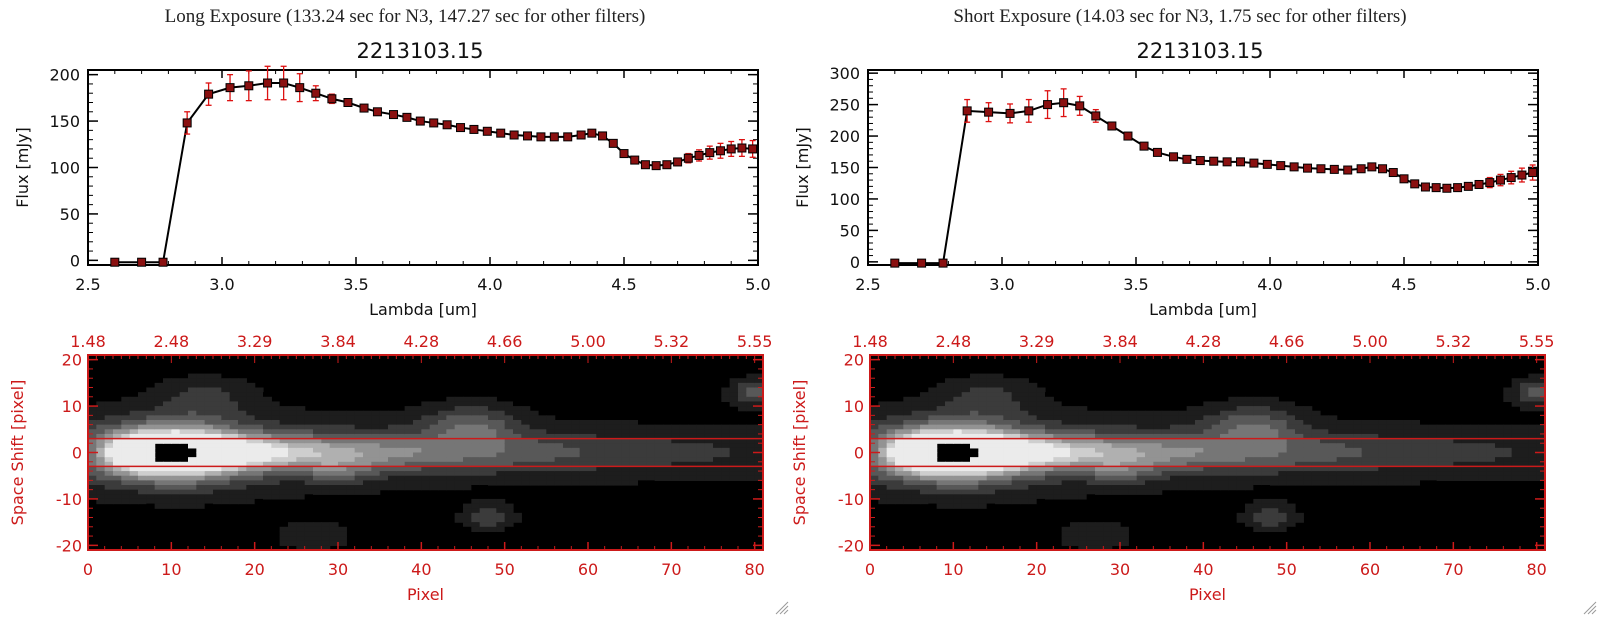 This screenshot has height=630, width=1600. I want to click on top-tick-label: 4.66, so click(1287, 341).